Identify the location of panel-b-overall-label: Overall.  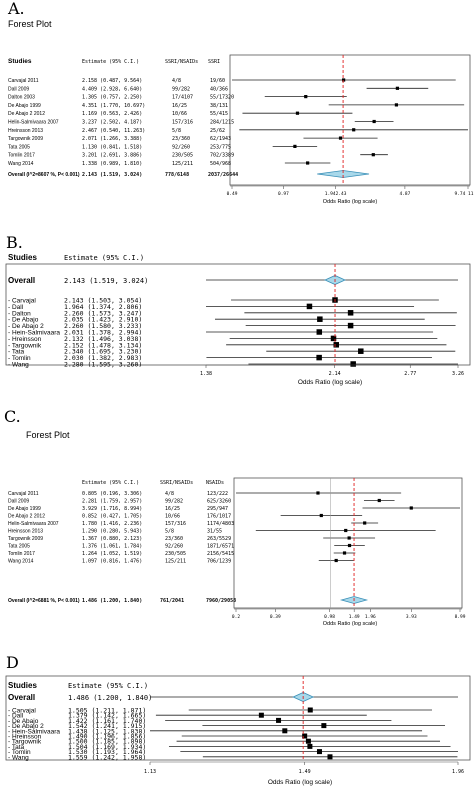
(21, 280).